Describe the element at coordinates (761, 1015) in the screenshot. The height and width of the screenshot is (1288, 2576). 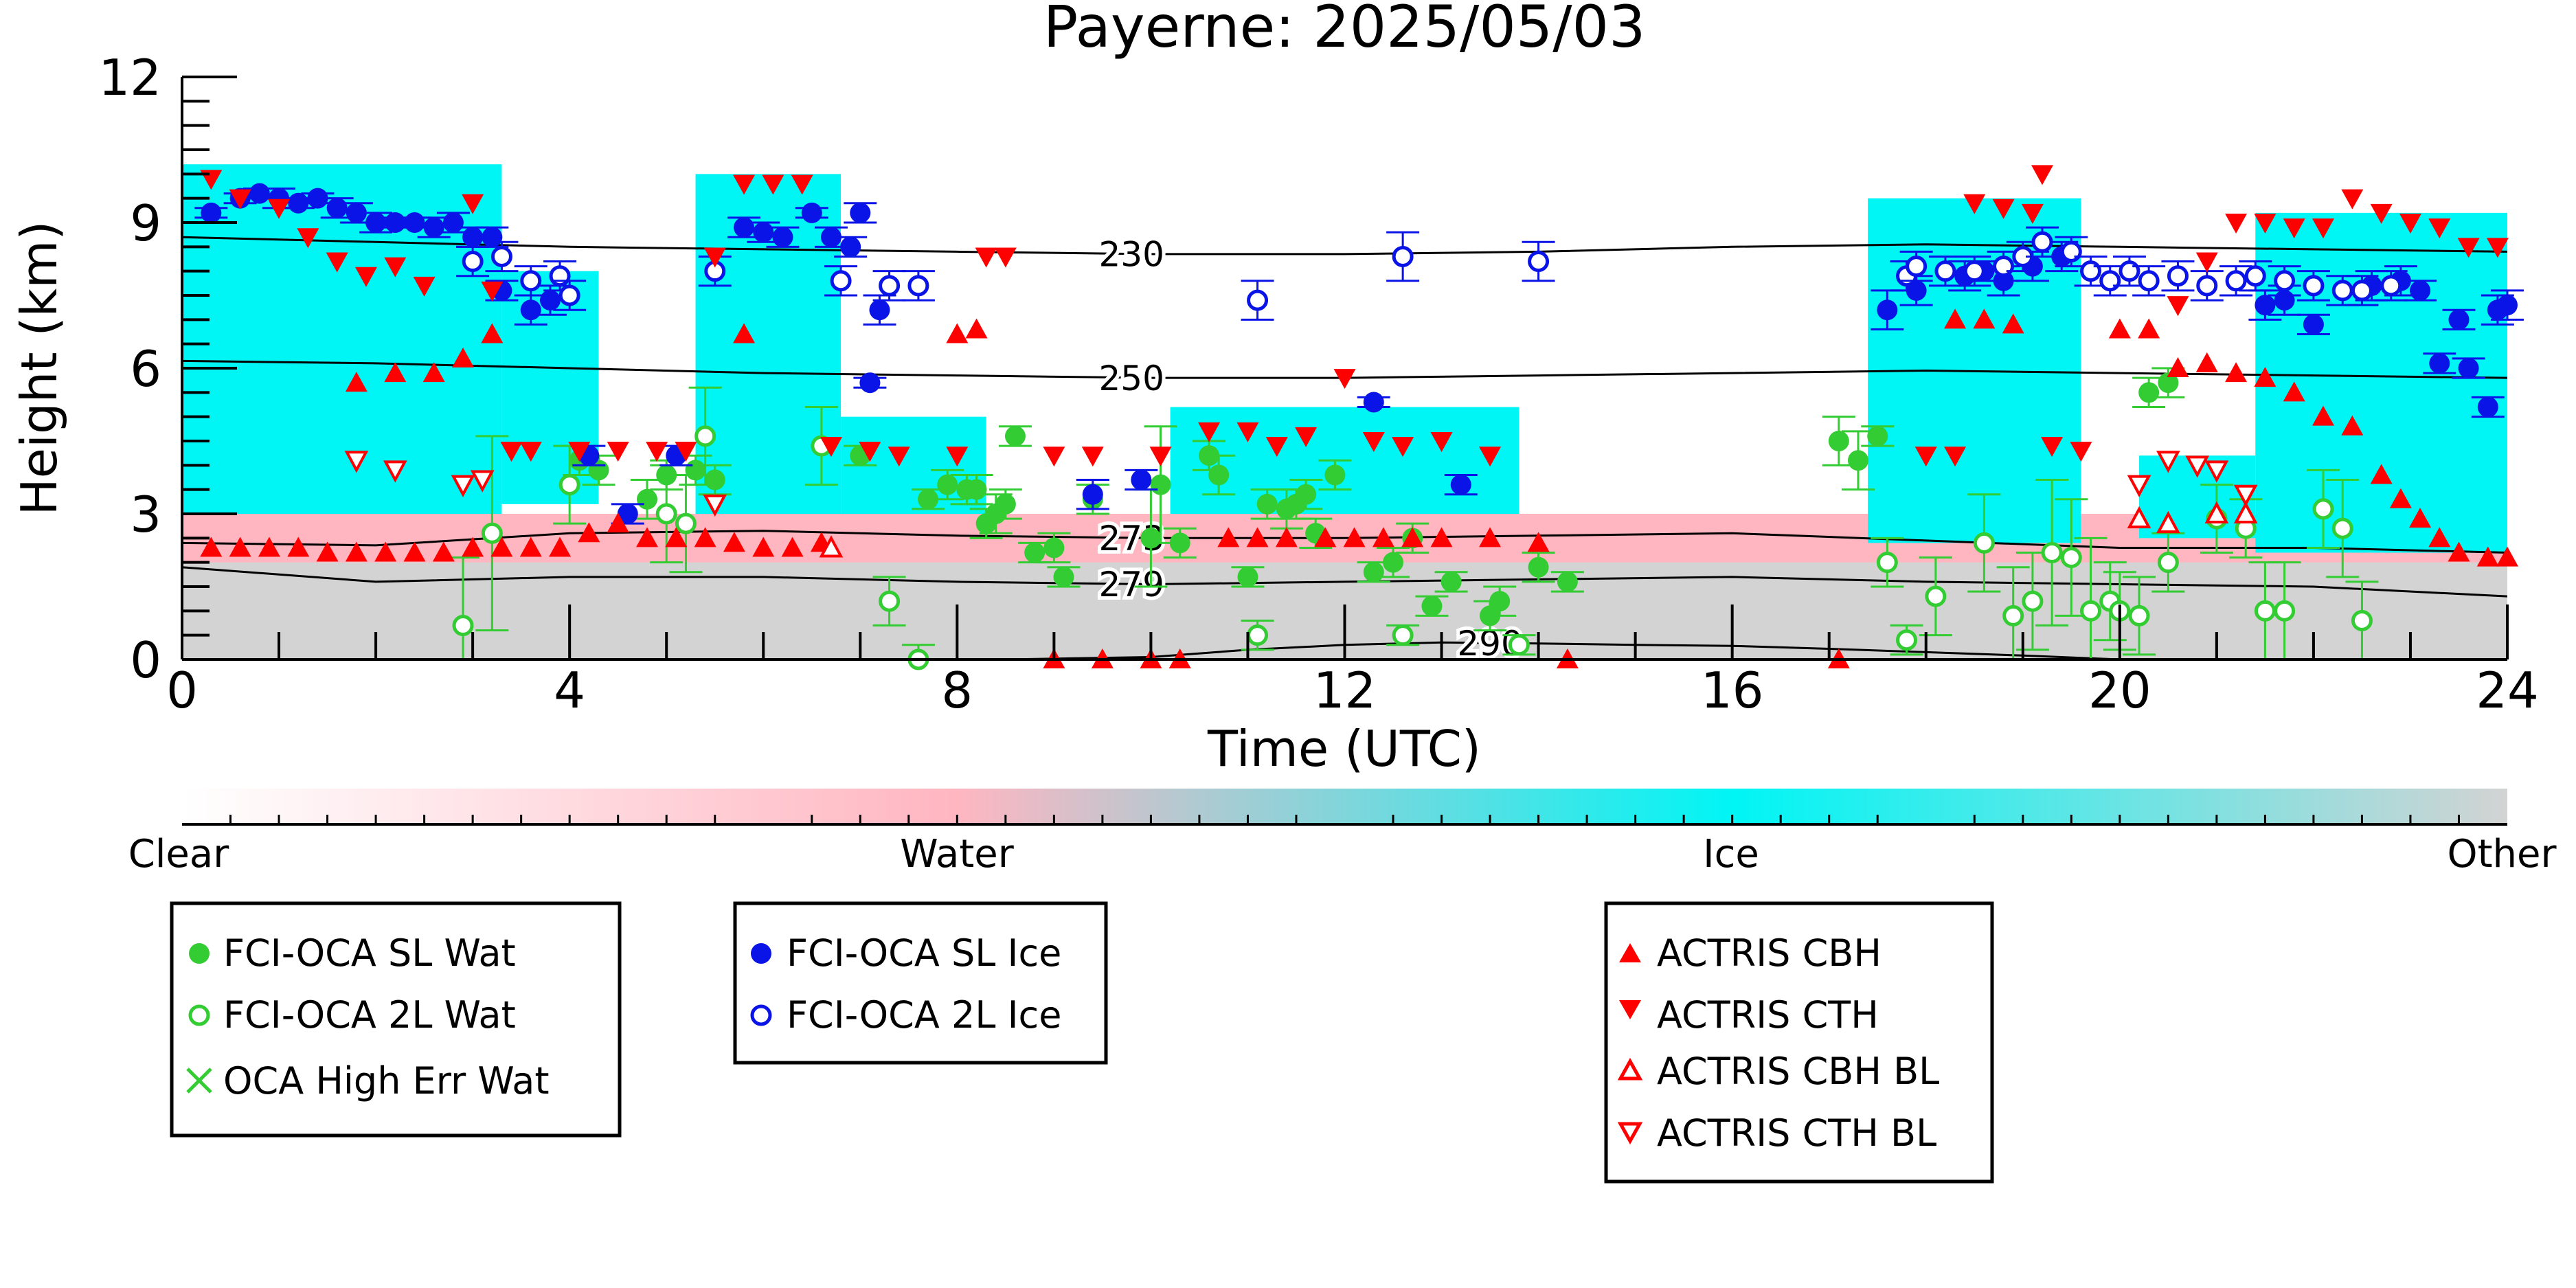
I see `legend-2l-ice-marker` at that location.